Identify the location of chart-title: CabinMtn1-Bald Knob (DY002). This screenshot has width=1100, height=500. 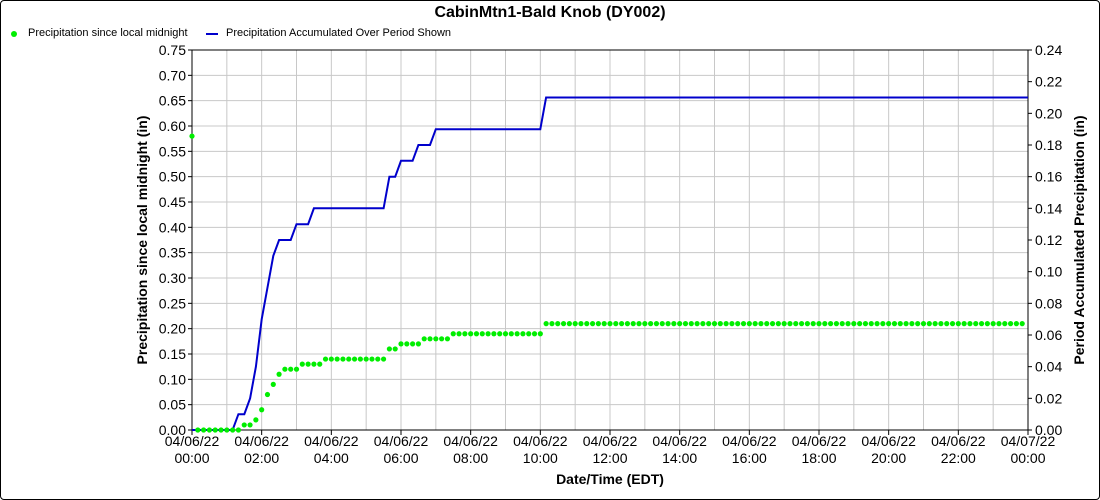
(550, 12).